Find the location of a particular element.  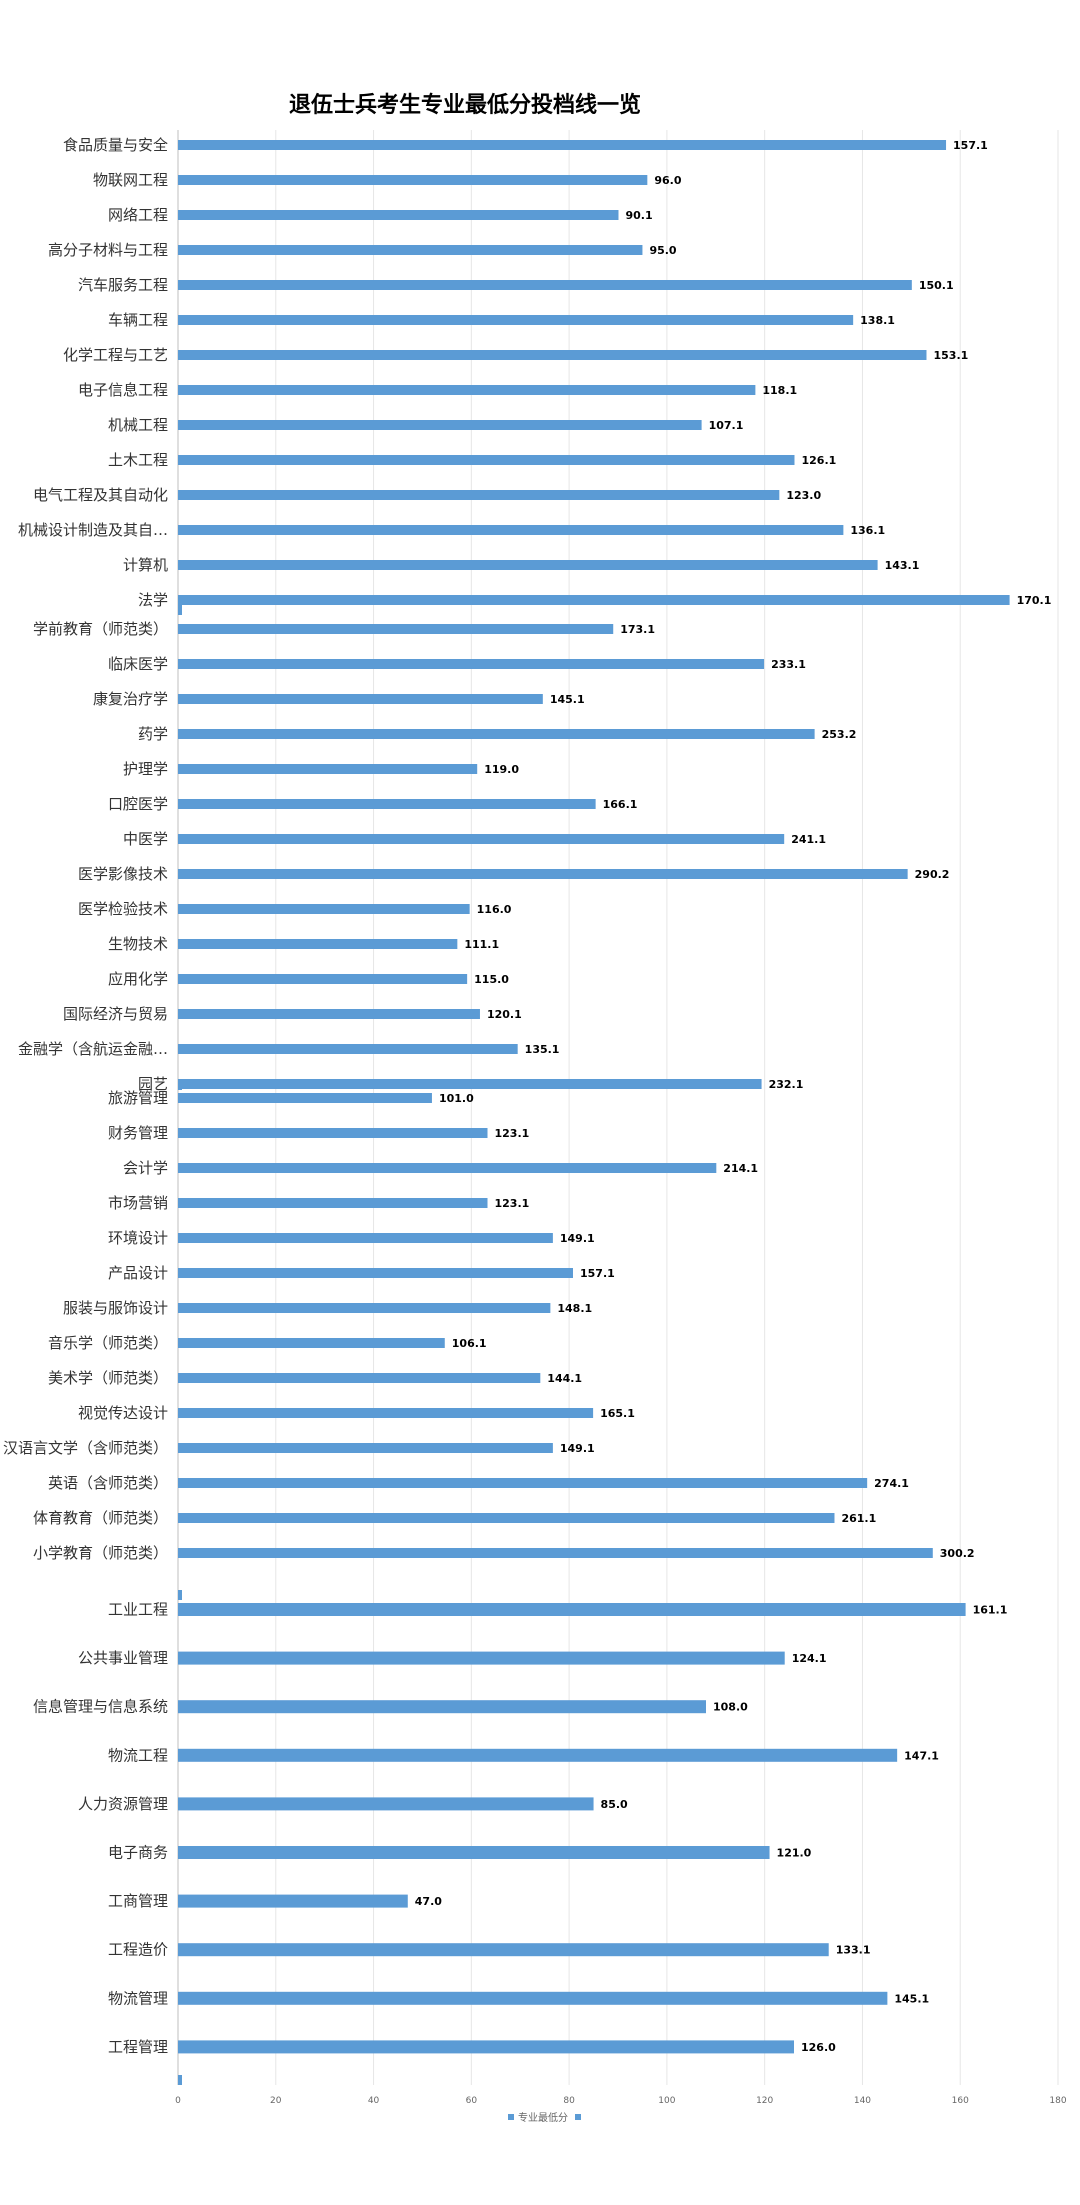

category-label: 汽车服务工程 is located at coordinates (123, 285).